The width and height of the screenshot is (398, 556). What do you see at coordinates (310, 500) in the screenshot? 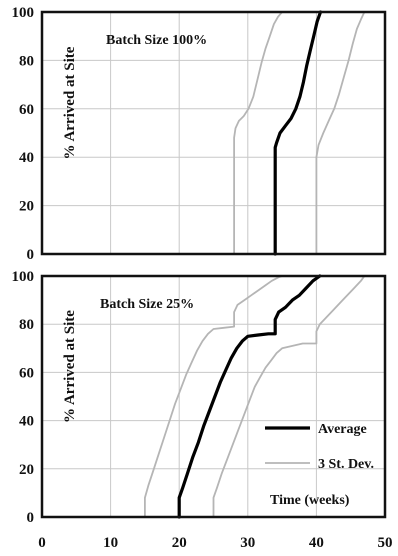
I see `x-axis-label: Time (weeks)` at bounding box center [310, 500].